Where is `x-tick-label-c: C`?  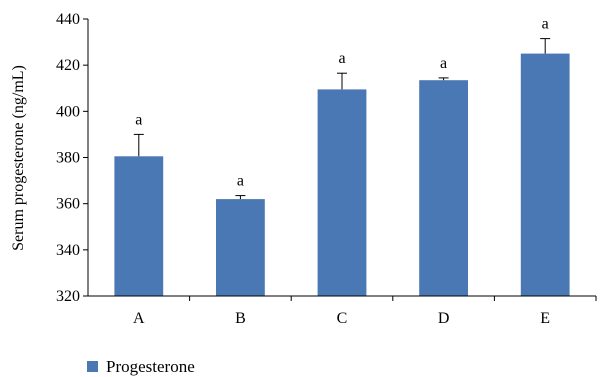
x-tick-label-c: C is located at coordinates (342, 318).